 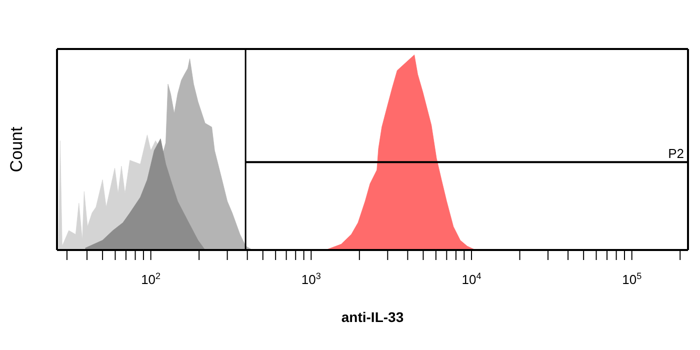 What do you see at coordinates (632, 279) in the screenshot?
I see `x-tick-label: 10$^{5}$` at bounding box center [632, 279].